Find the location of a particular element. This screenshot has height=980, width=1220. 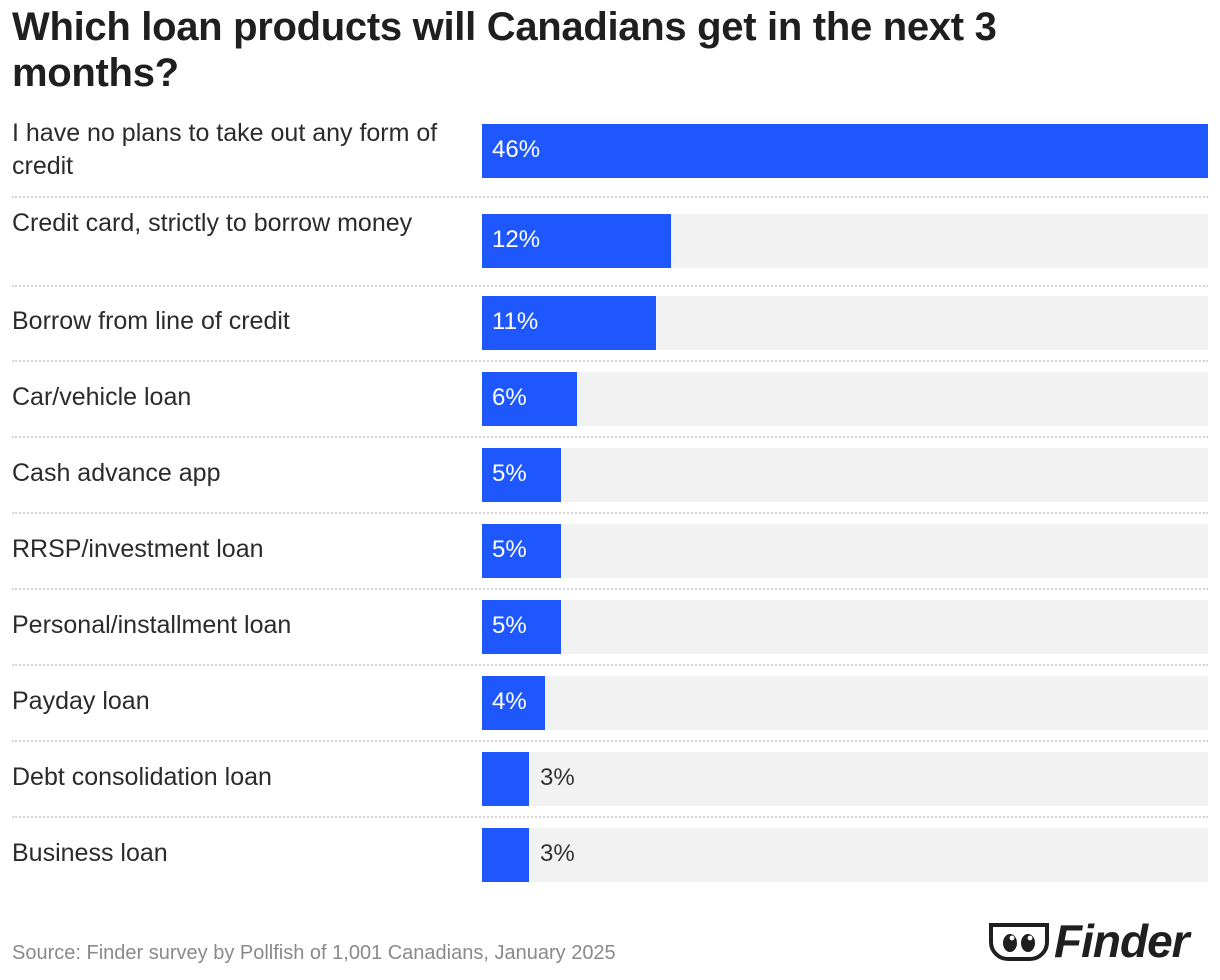

bar-track: 6% is located at coordinates (845, 399).